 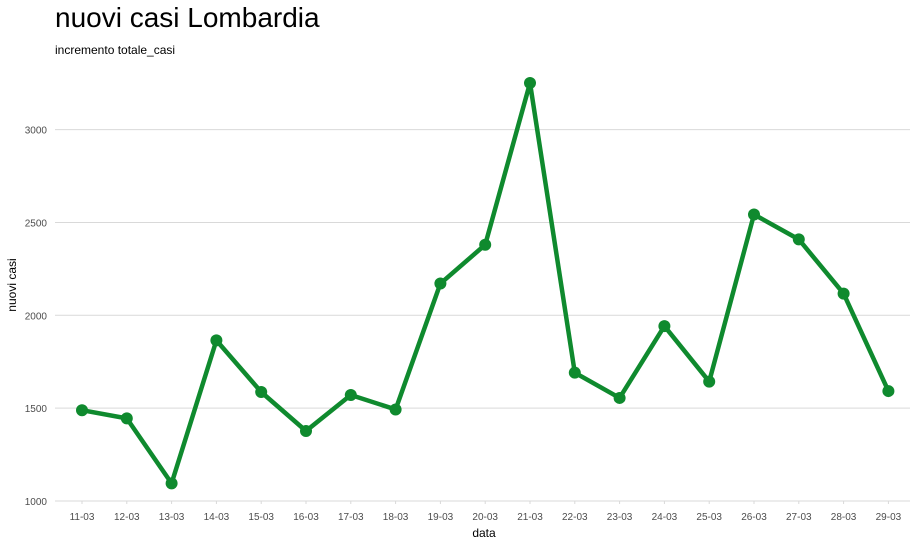 I want to click on y-tick-label: 2500, so click(x=36, y=223).